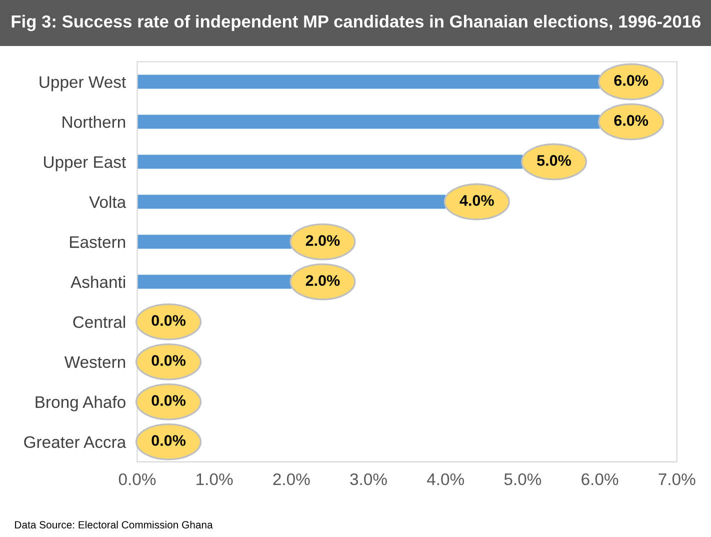 Image resolution: width=711 pixels, height=537 pixels. What do you see at coordinates (75, 442) in the screenshot?
I see `y-tick-label: Greater Accra` at bounding box center [75, 442].